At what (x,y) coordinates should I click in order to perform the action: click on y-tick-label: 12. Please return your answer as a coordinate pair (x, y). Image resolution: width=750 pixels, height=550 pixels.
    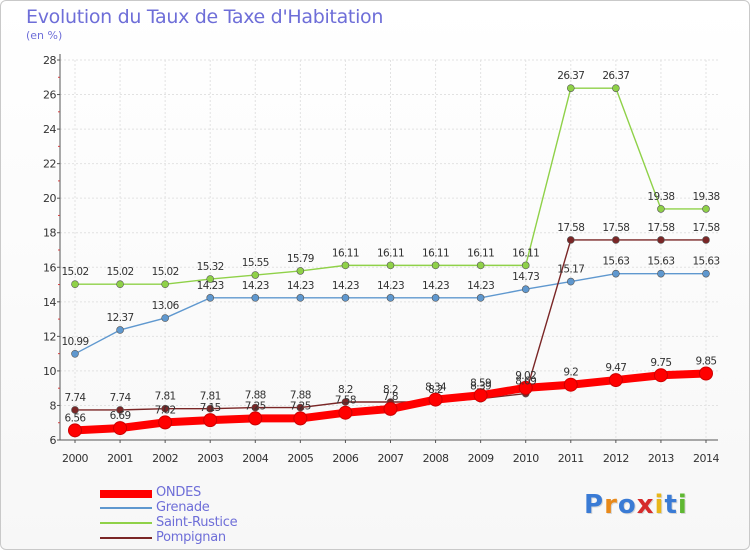
    Looking at the image, I should click on (49, 336).